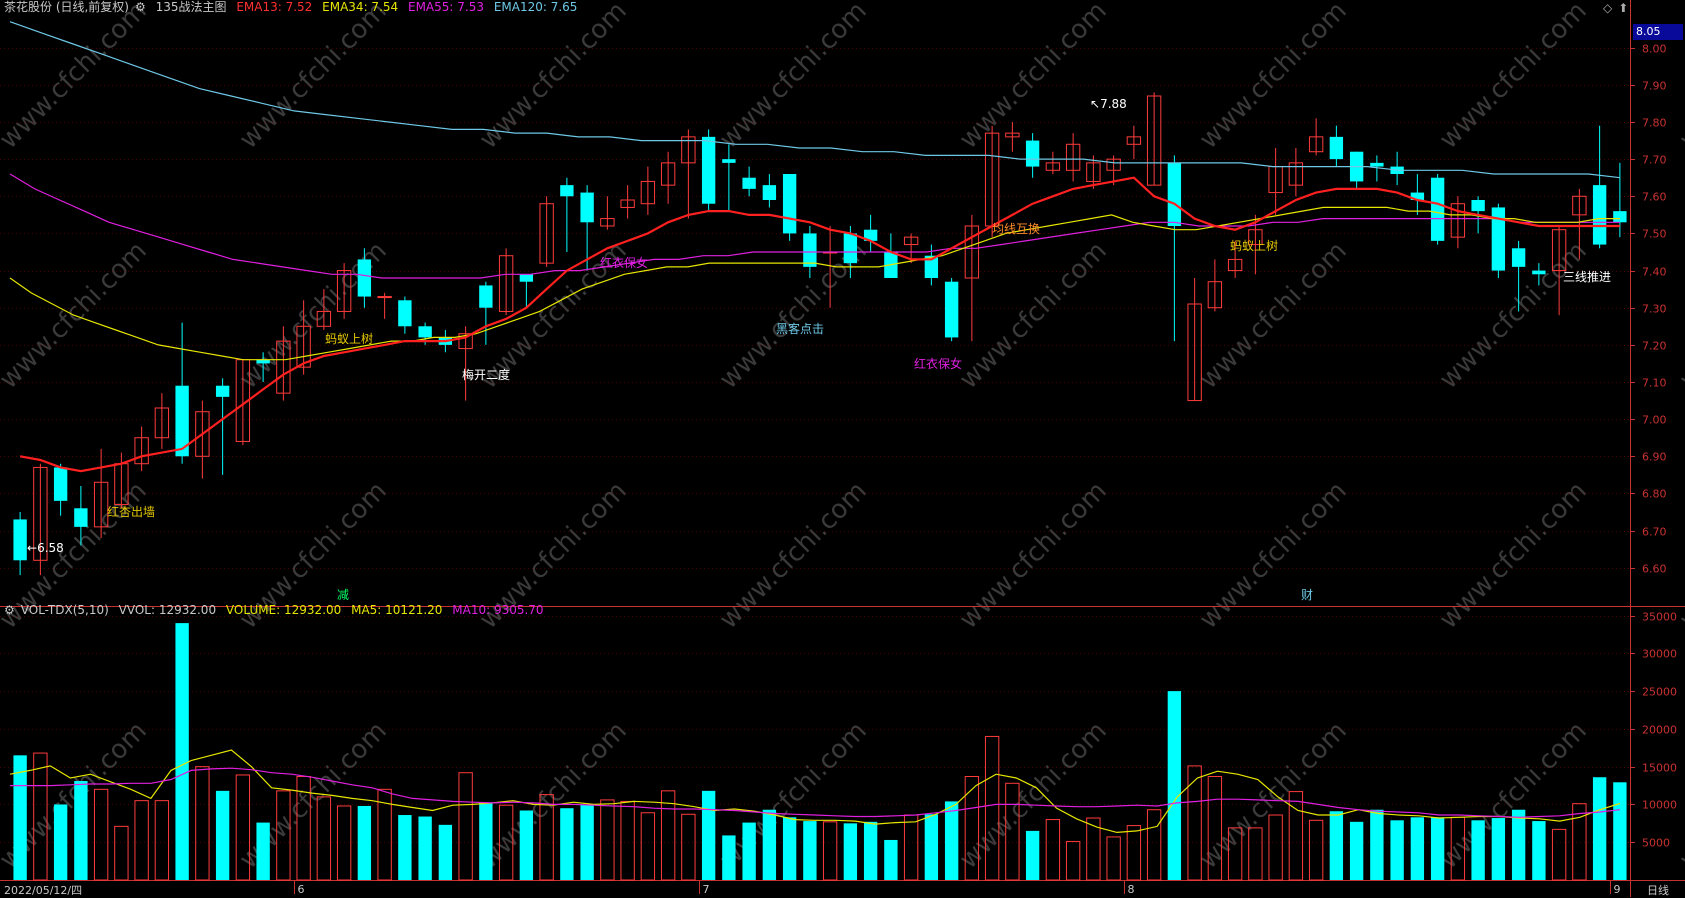 The height and width of the screenshot is (898, 1685). I want to click on annotation-sanxian: 三线推进, so click(1587, 277).